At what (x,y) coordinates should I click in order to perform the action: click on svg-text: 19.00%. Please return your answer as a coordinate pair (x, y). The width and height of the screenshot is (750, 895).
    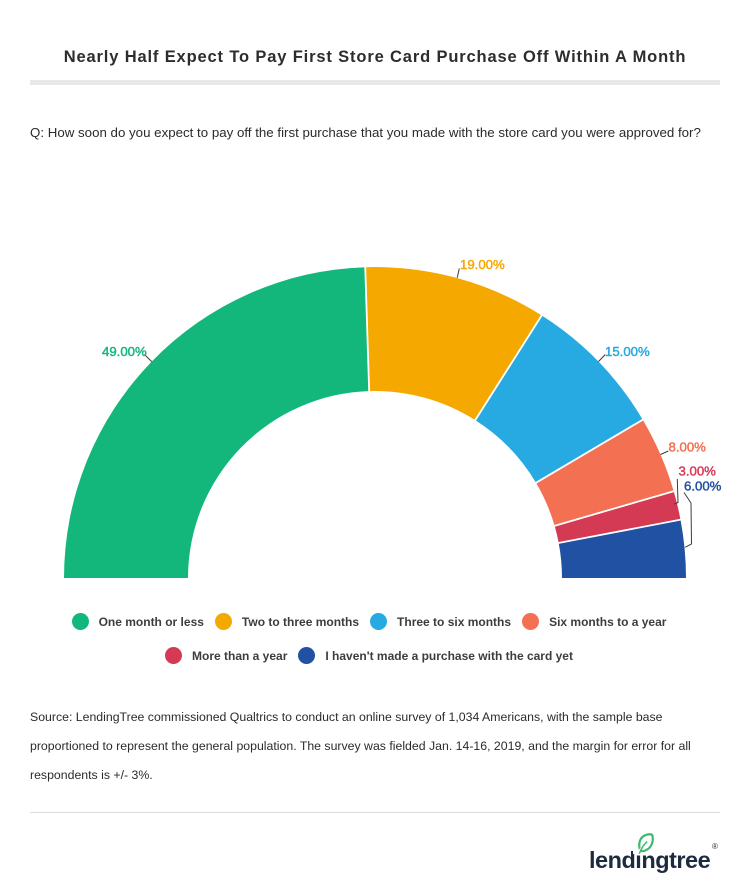
    Looking at the image, I should click on (482, 264).